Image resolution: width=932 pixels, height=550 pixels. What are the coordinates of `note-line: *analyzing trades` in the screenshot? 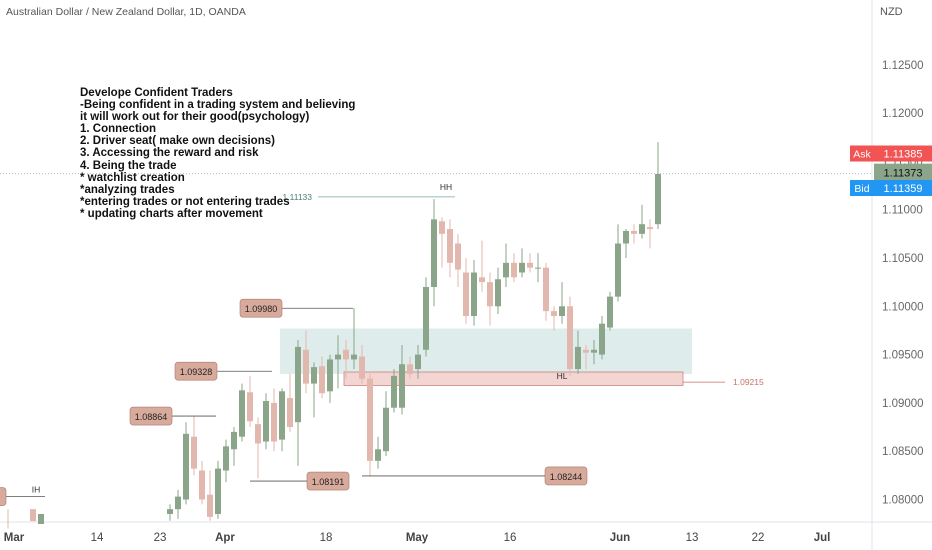 It's located at (127, 189).